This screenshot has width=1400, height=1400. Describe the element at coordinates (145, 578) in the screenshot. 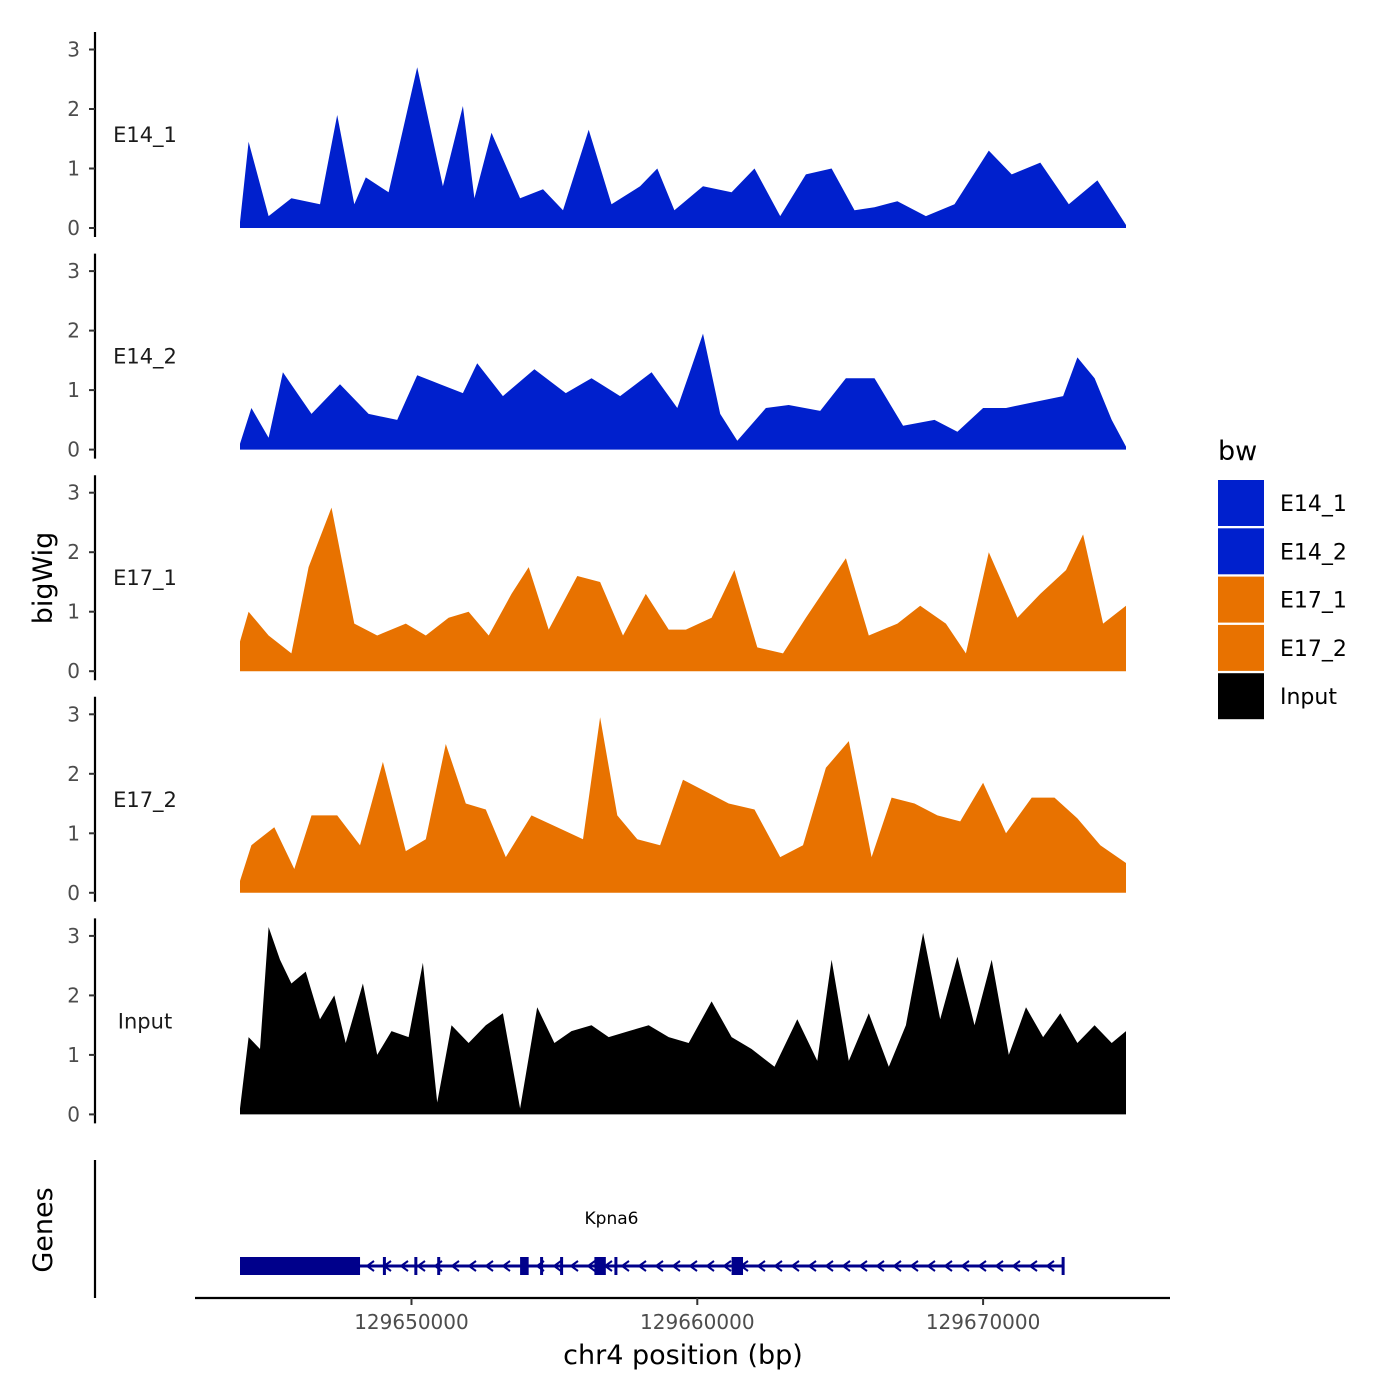

I see `track-label: E17_1` at that location.